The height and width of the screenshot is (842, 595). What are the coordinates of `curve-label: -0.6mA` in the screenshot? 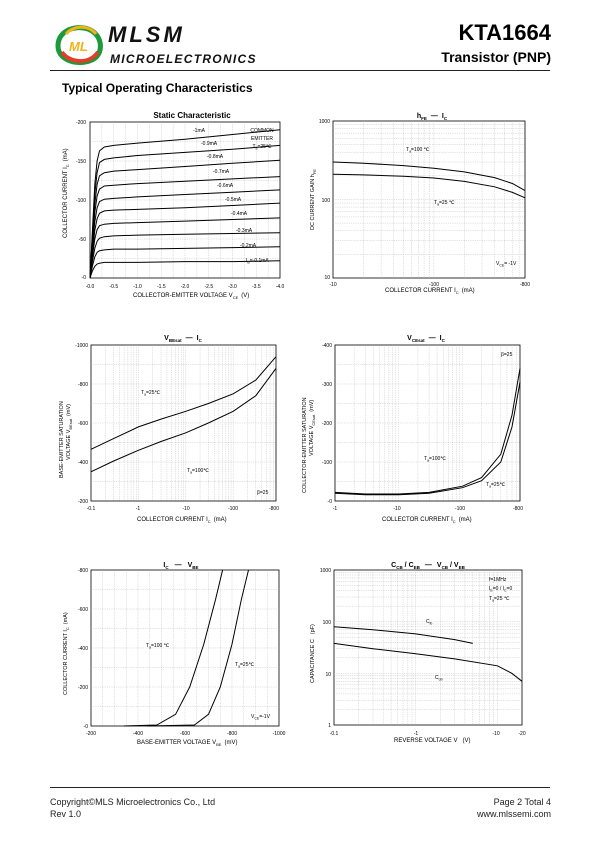 It's located at (225, 186).